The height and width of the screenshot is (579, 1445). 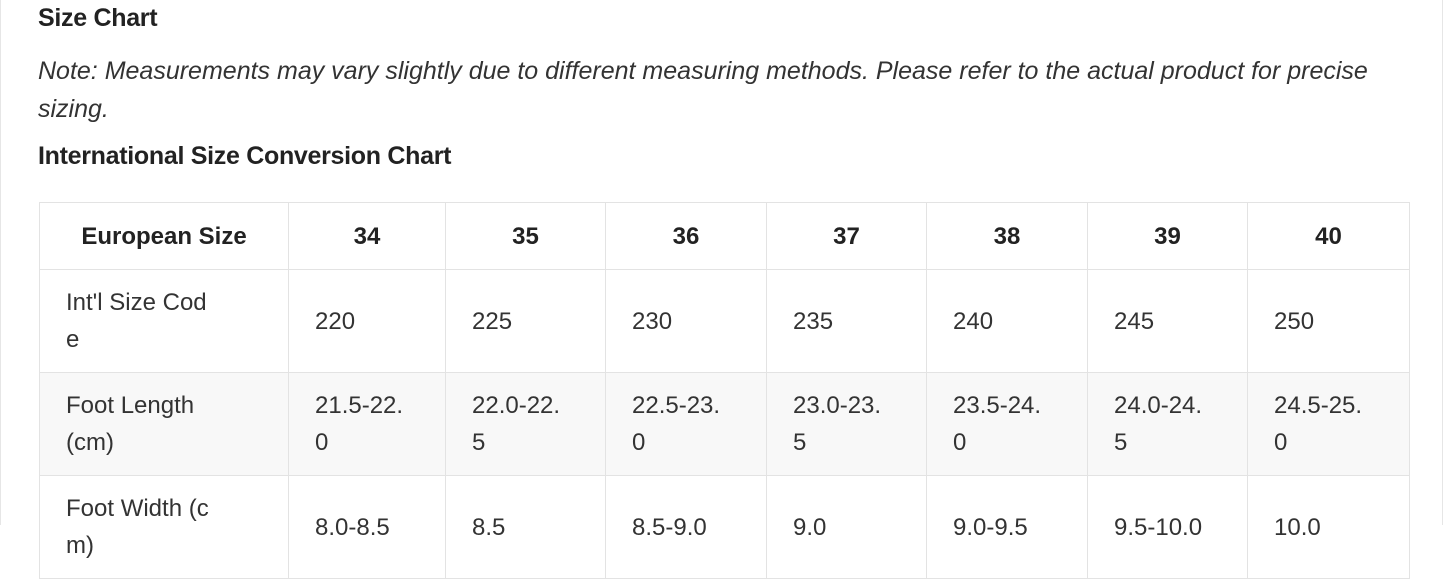 I want to click on table-cell: 9.0, so click(x=846, y=527).